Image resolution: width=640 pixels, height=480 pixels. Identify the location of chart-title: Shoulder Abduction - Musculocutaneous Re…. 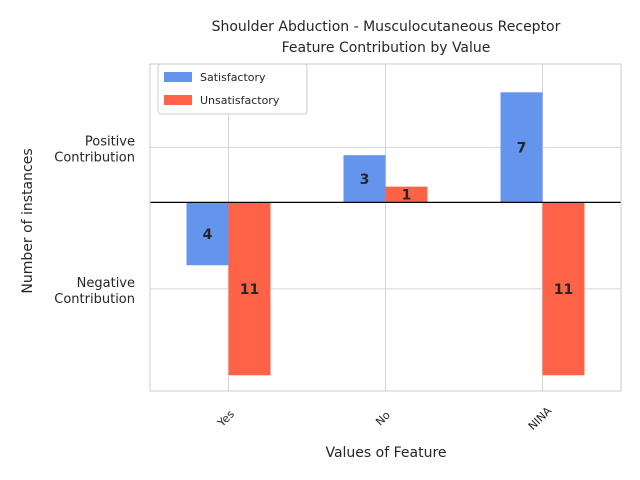
(386, 27).